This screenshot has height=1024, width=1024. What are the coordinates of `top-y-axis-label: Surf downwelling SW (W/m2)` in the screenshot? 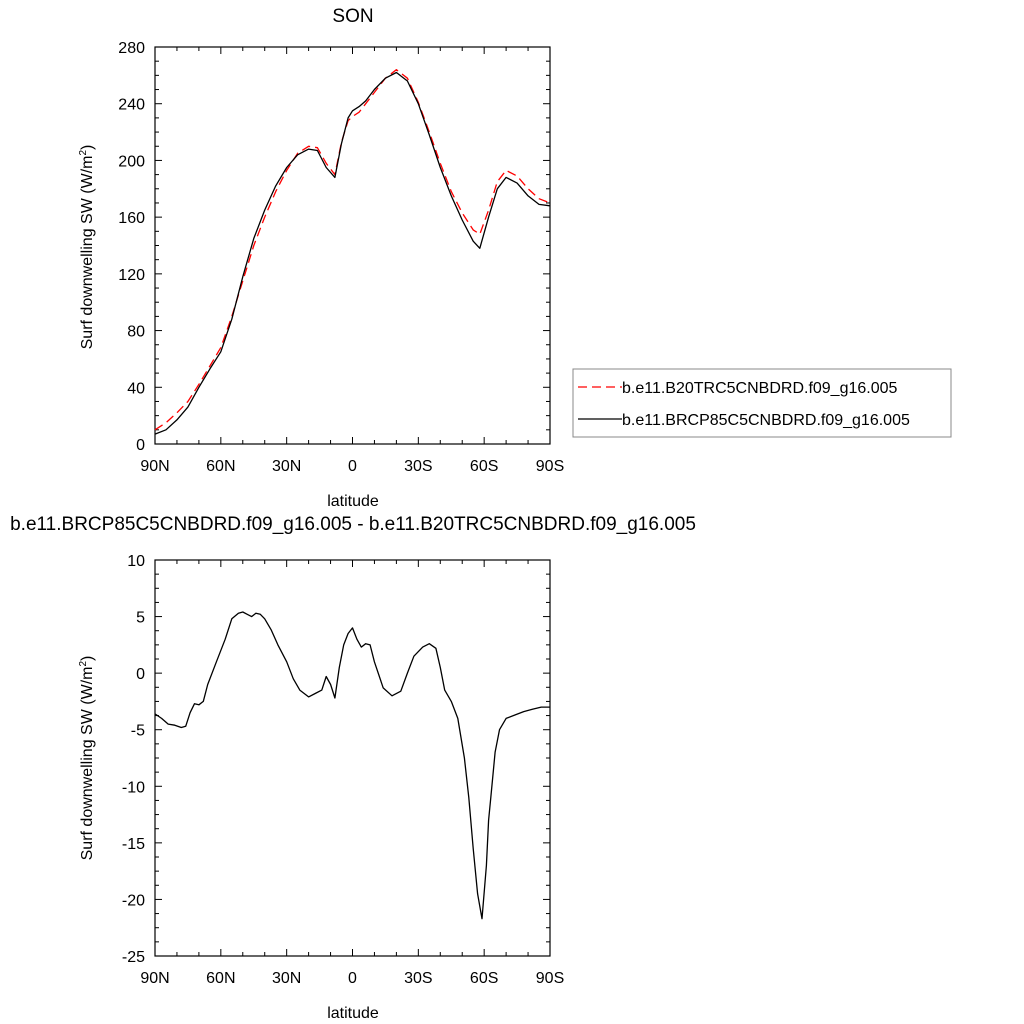 It's located at (87, 247).